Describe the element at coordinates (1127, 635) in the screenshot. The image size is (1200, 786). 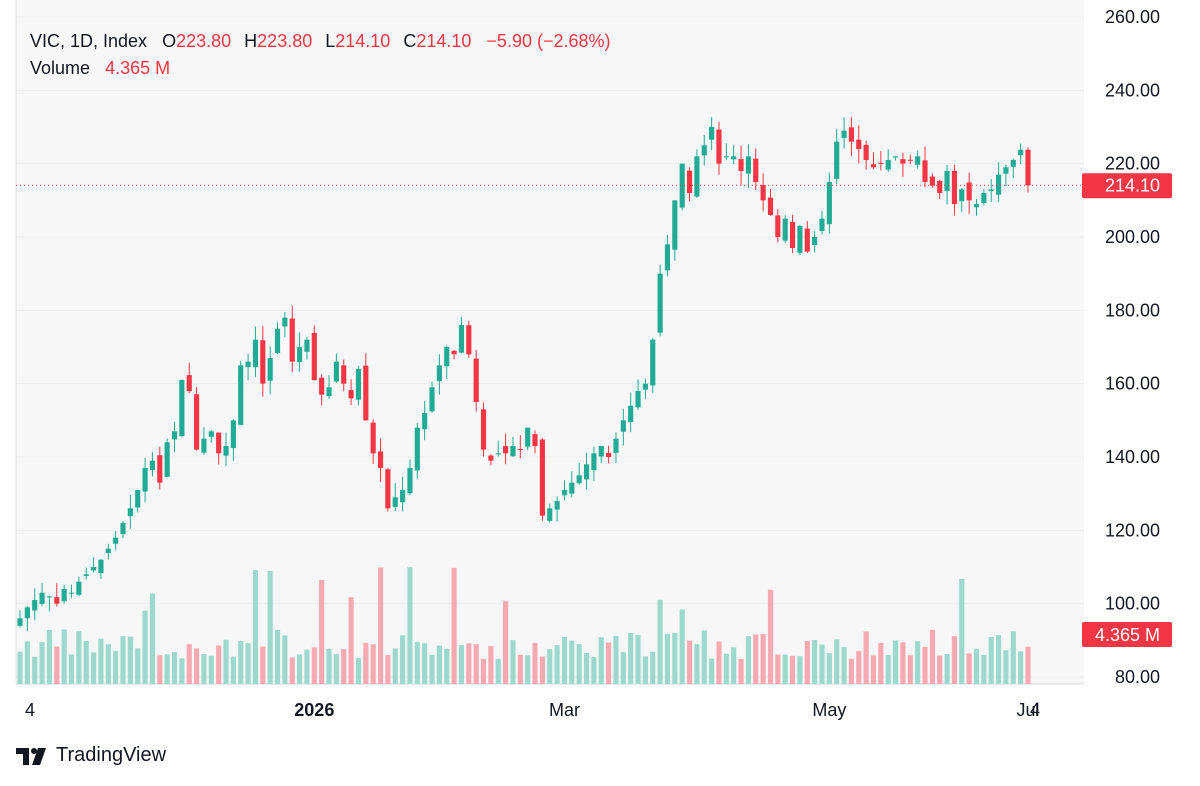
I see `volume-tag-label: 4.365 M` at that location.